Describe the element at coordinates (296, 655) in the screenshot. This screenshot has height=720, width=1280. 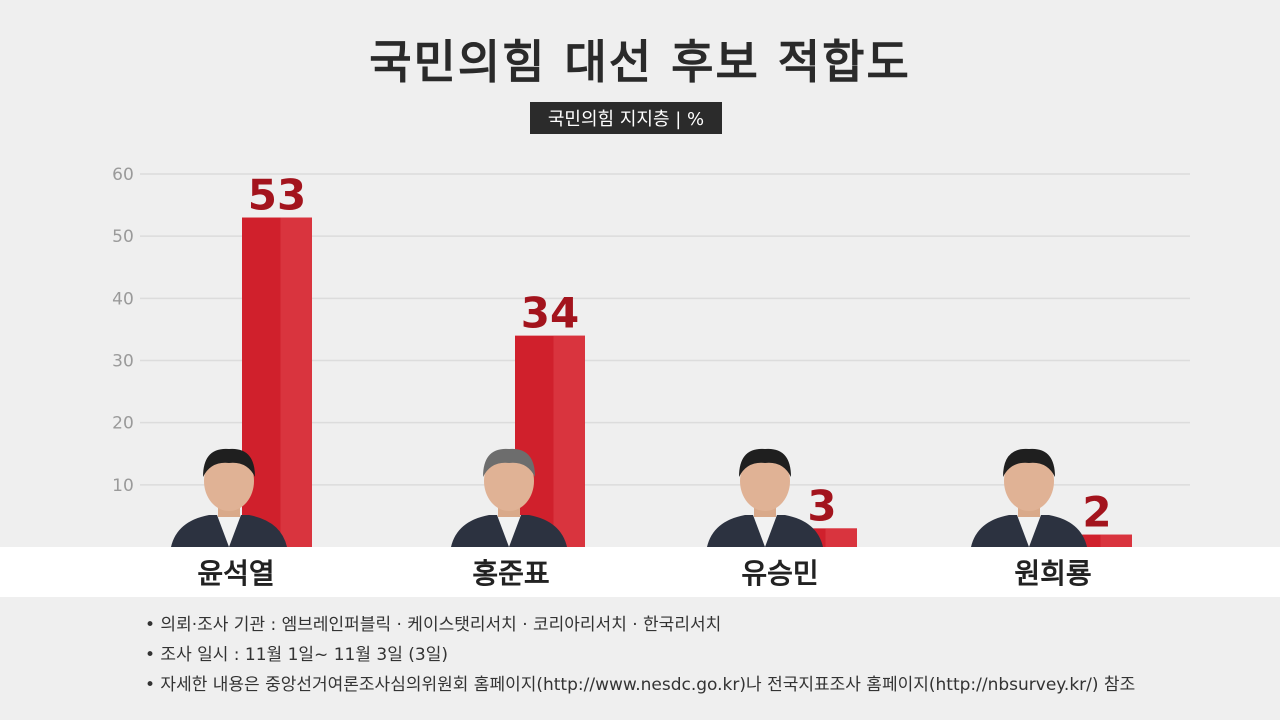
I see `footnote-date: • 조사 일시 : 11월 1일~ 11월 3일 (3일)` at that location.